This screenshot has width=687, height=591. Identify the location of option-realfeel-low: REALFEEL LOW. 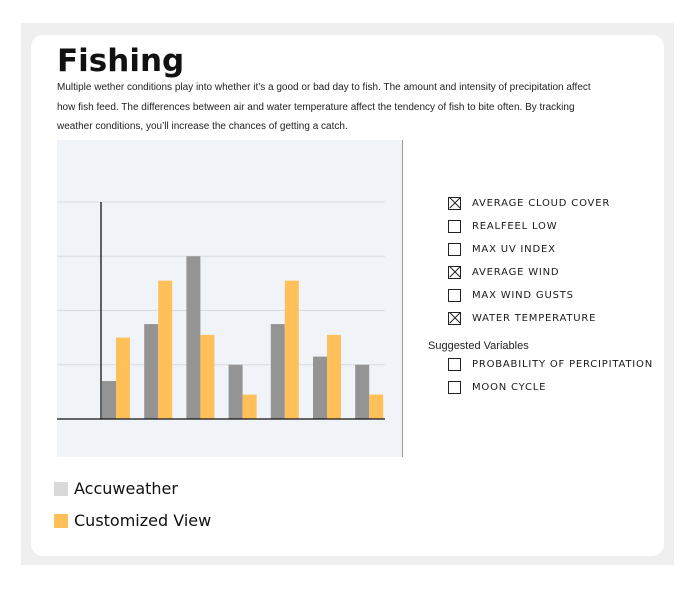
(502, 226).